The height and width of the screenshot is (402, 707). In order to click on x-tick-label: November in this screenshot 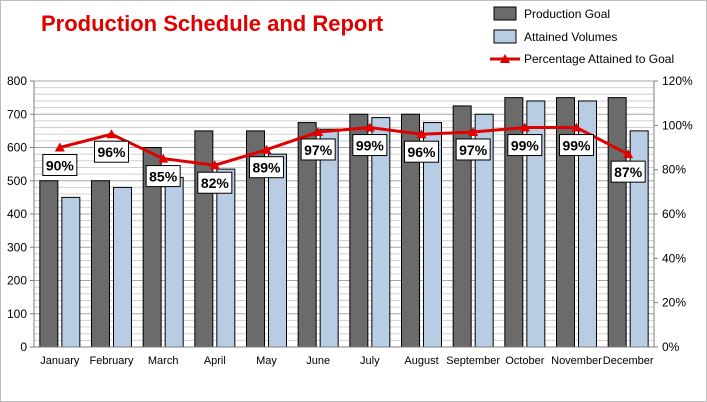, I will do `click(576, 361)`.